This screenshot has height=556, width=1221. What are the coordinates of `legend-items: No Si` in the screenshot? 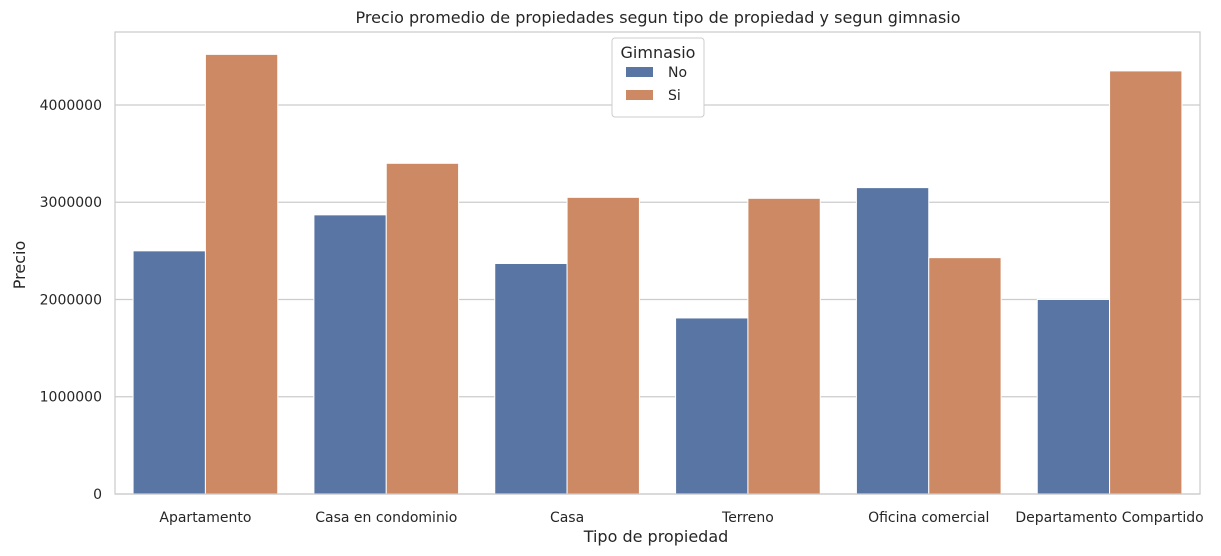 It's located at (656, 84).